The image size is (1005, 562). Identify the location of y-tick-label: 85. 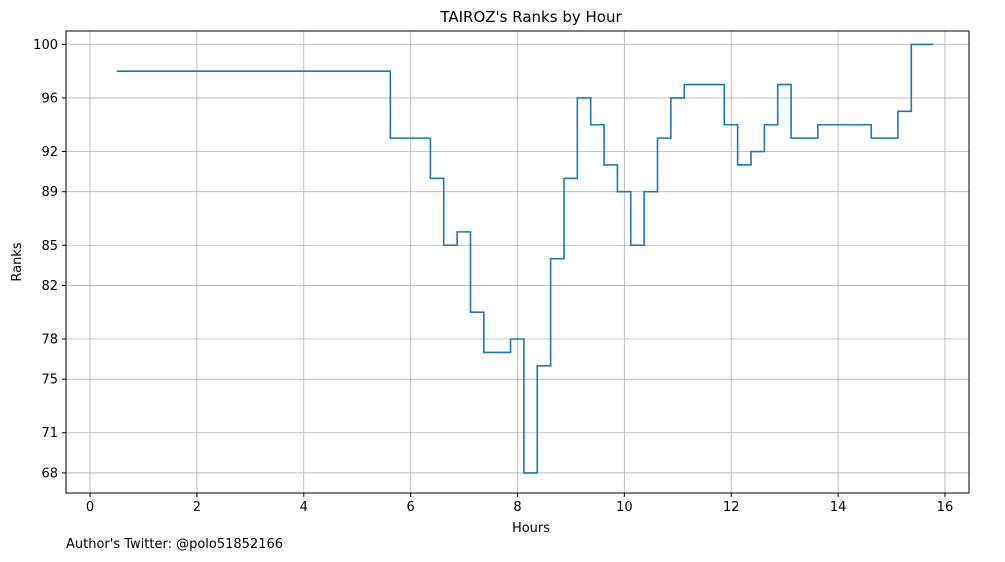
(49, 246).